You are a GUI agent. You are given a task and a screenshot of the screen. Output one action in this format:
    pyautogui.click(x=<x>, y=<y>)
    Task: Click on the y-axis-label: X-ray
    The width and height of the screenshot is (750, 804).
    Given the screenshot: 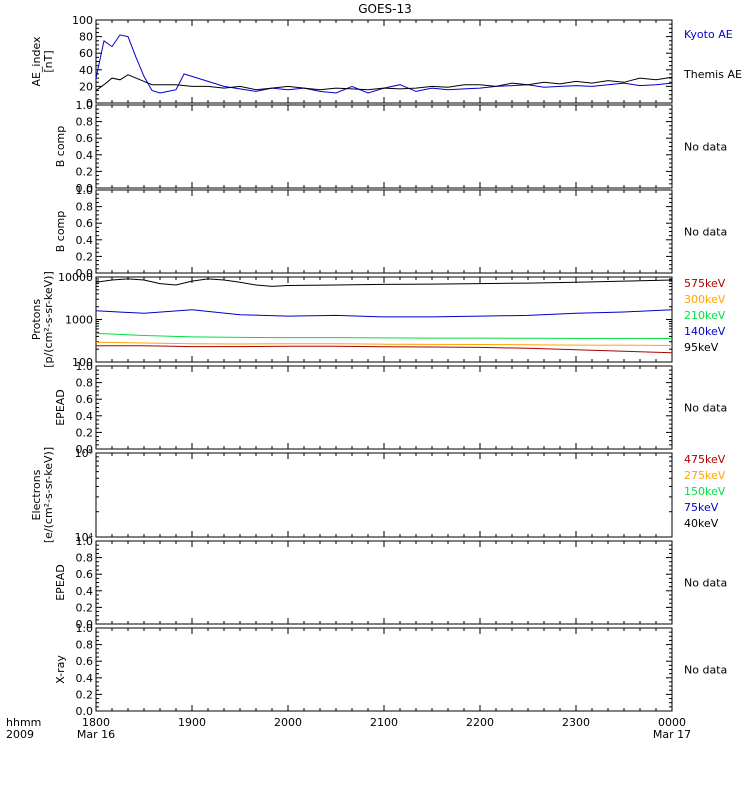 What is the action you would take?
    pyautogui.click(x=60, y=669)
    